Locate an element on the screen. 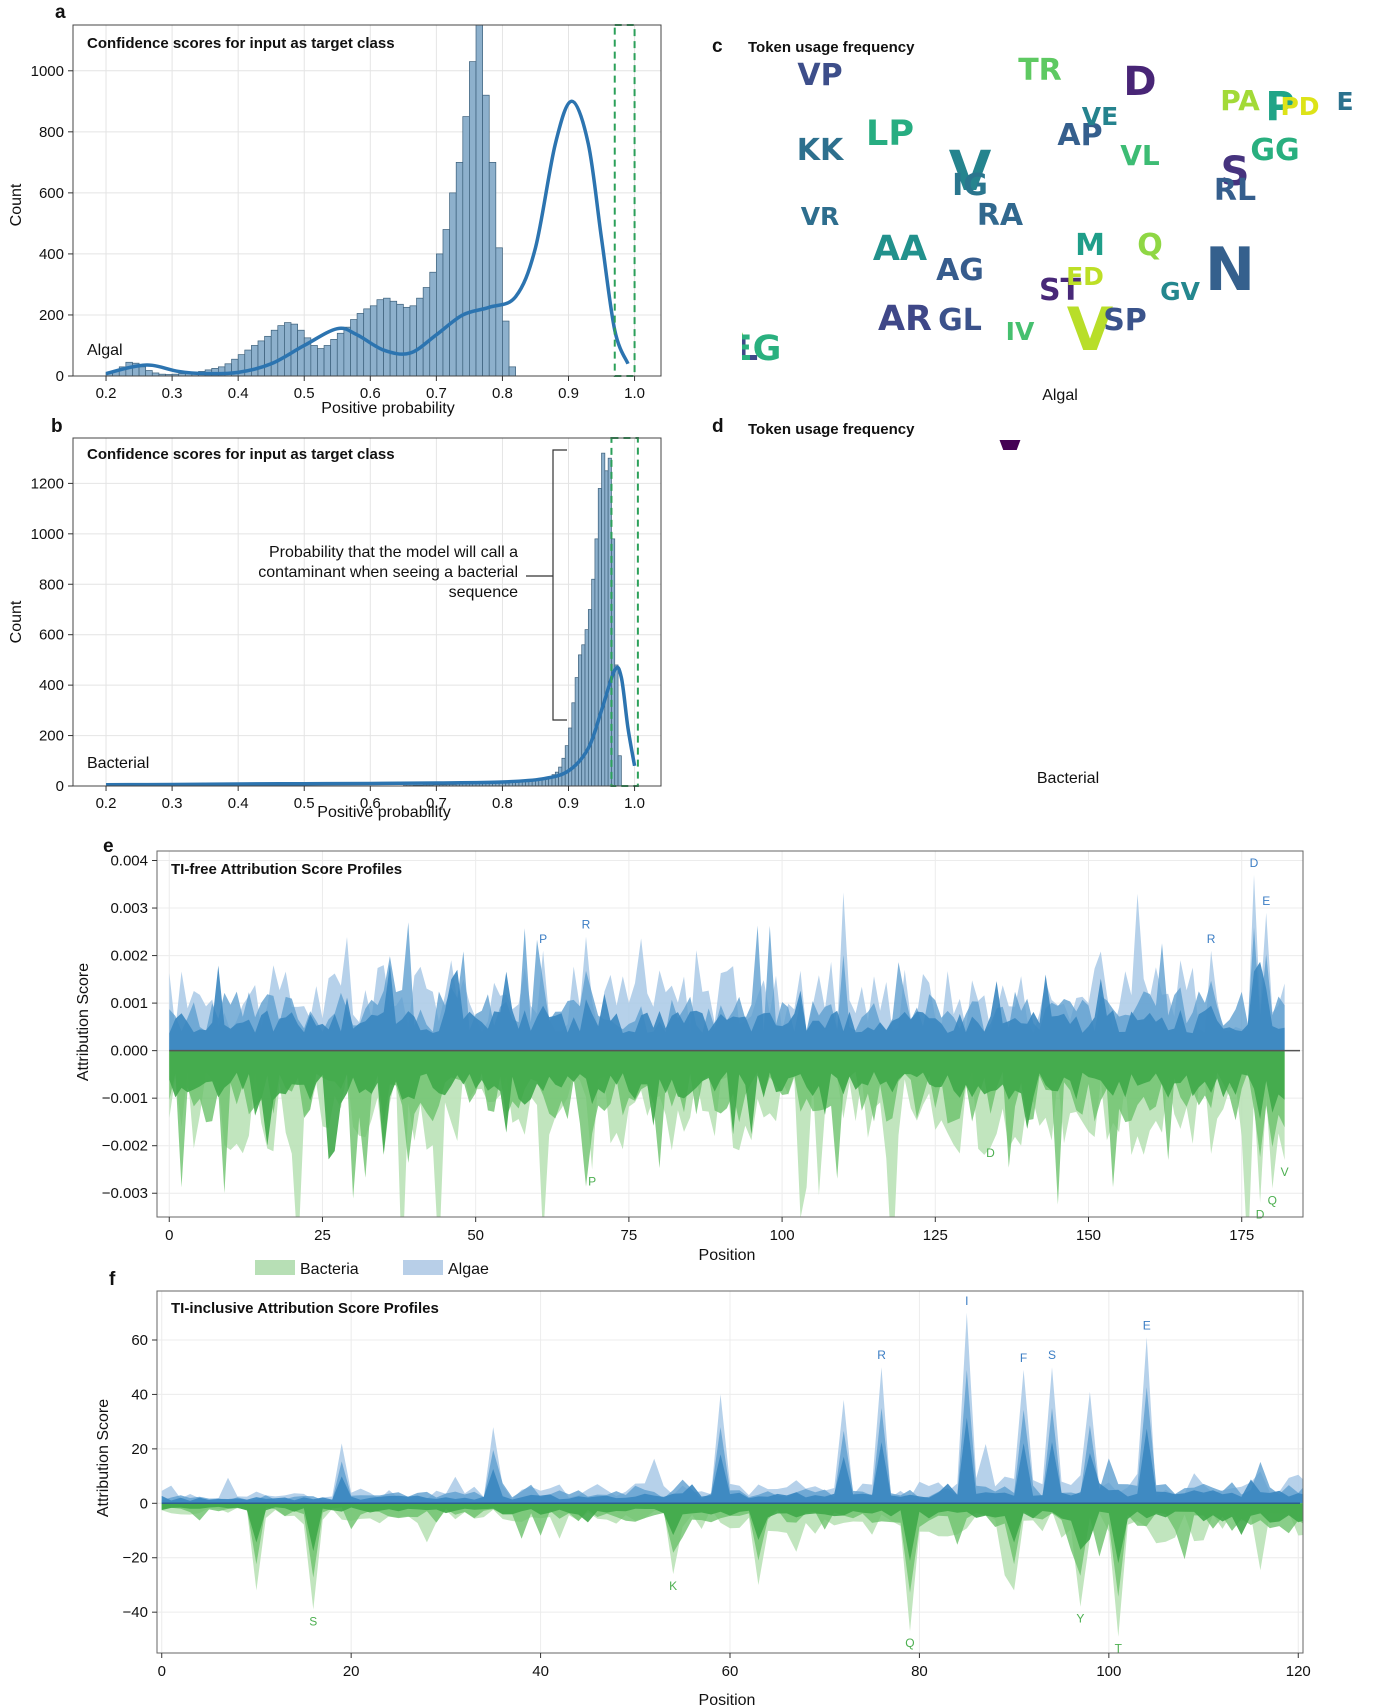 This screenshot has width=1400, height=1708. wordcloud-token: GG is located at coordinates (1274, 150).